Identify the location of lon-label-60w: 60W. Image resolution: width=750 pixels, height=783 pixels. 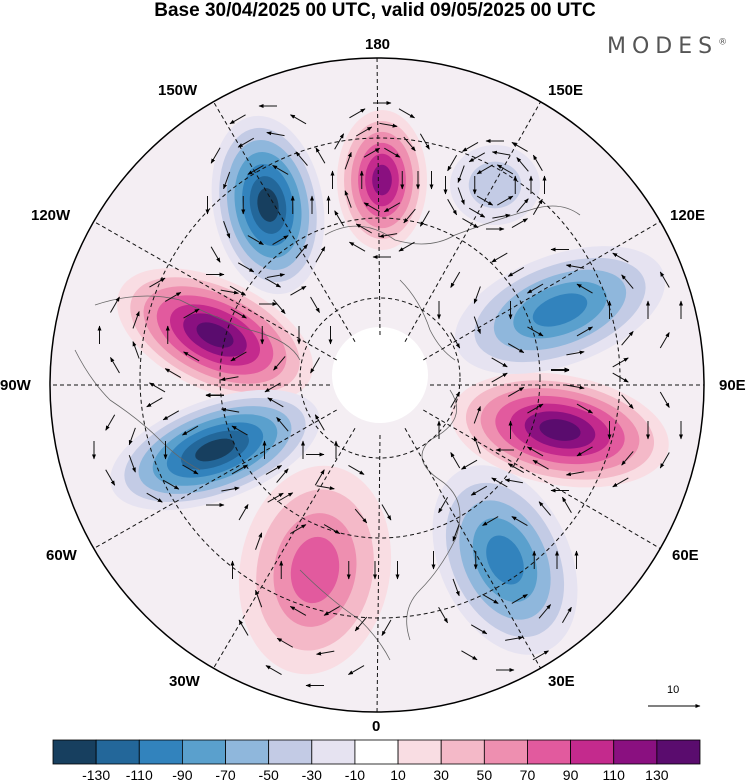
(61, 555).